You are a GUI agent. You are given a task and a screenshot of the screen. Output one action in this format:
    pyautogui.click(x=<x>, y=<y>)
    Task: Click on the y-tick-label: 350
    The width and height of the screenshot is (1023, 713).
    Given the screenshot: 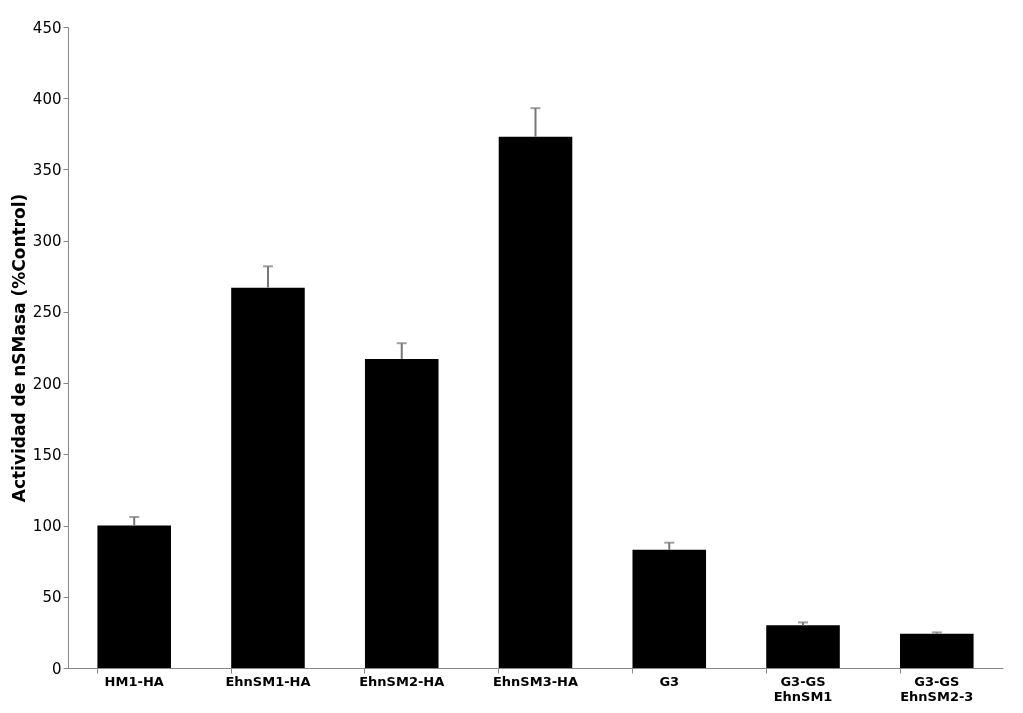 What is the action you would take?
    pyautogui.click(x=47, y=169)
    